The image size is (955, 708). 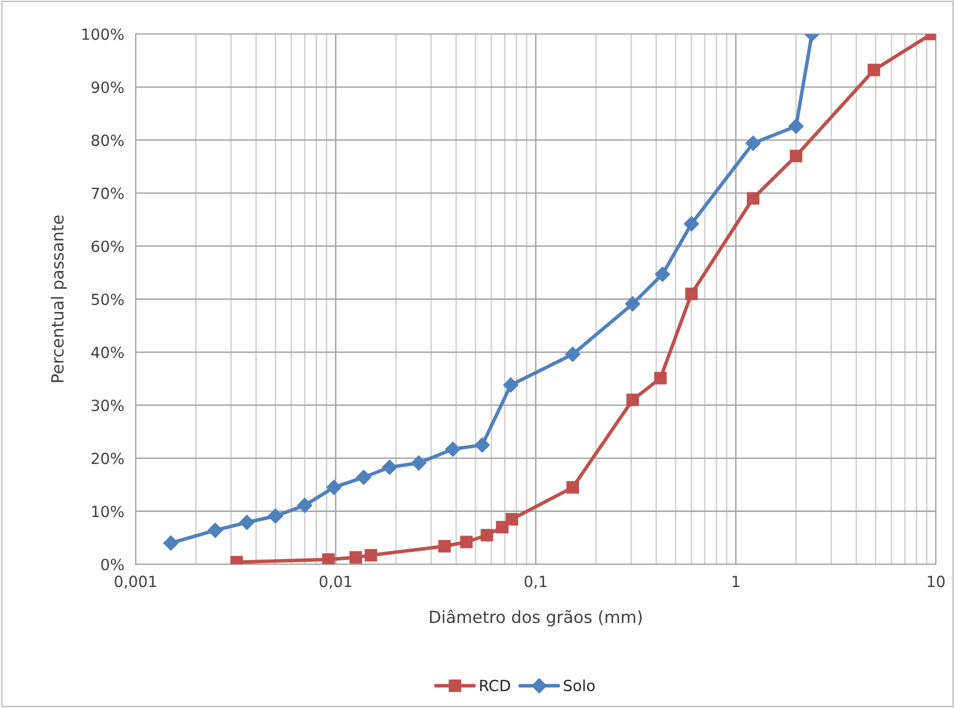 What do you see at coordinates (108, 246) in the screenshot?
I see `y-tick-label: 60%` at bounding box center [108, 246].